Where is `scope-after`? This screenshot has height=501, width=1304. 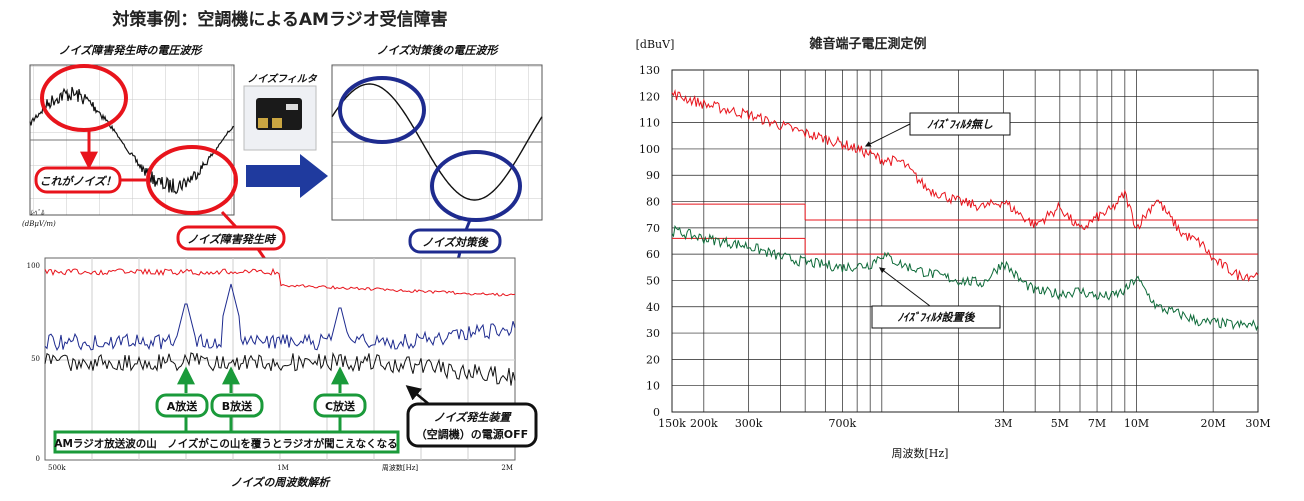
scope-after is located at coordinates (437, 143).